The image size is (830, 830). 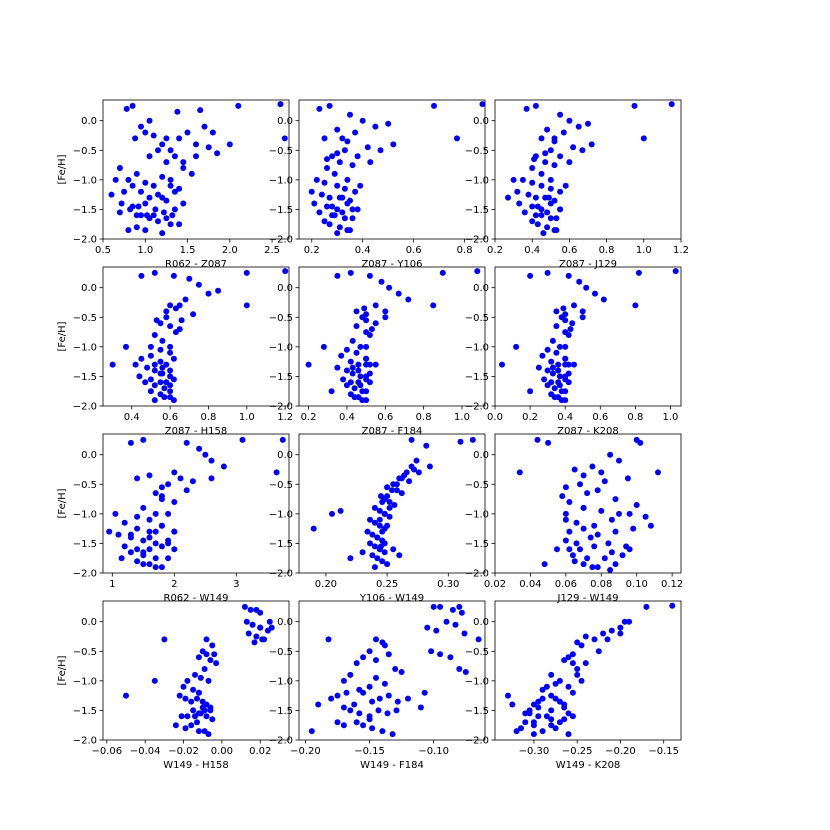 I want to click on point-group, so click(x=395, y=670).